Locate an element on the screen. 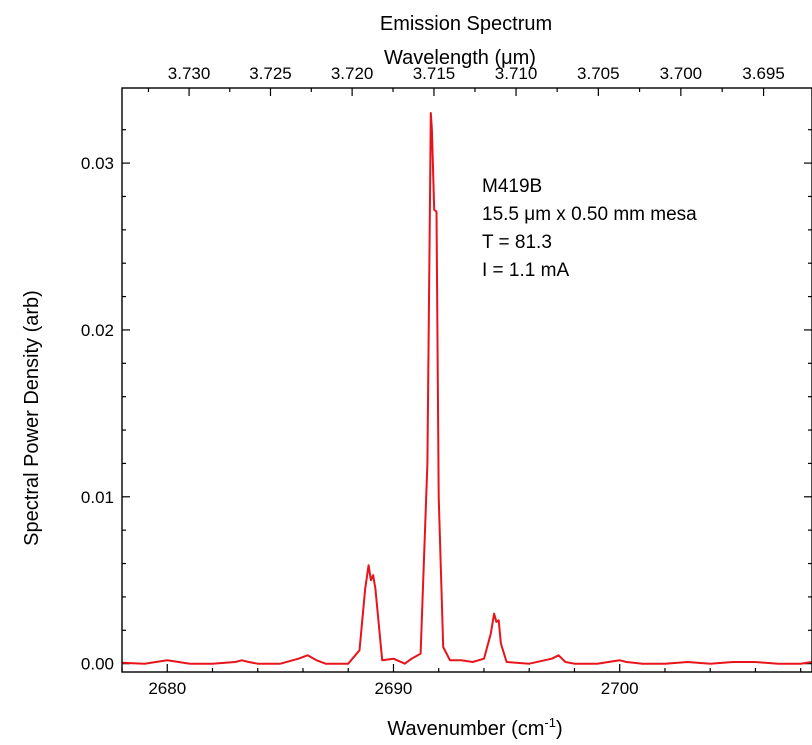 Image resolution: width=812 pixels, height=745 pixels. x2-tick-label: 3.700 is located at coordinates (681, 73).